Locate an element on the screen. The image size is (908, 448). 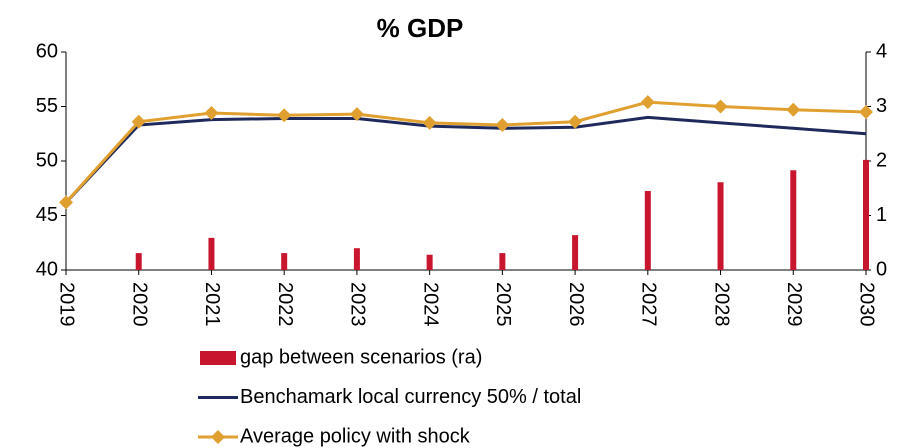
y2-tick-label: 1 is located at coordinates (881, 215).